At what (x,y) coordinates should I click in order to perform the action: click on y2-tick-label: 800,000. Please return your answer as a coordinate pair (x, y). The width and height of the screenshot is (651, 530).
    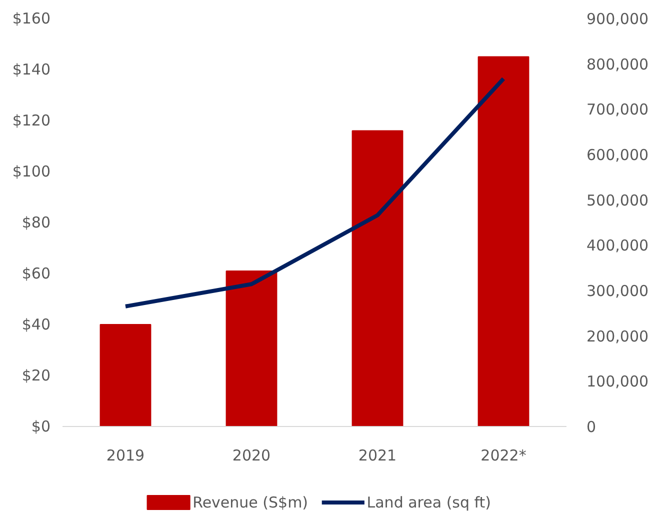
    Looking at the image, I should click on (617, 64).